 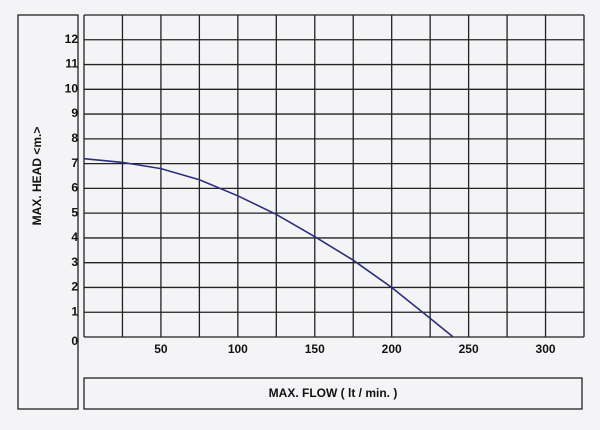 I want to click on y-tick-label: 6, so click(x=74, y=188).